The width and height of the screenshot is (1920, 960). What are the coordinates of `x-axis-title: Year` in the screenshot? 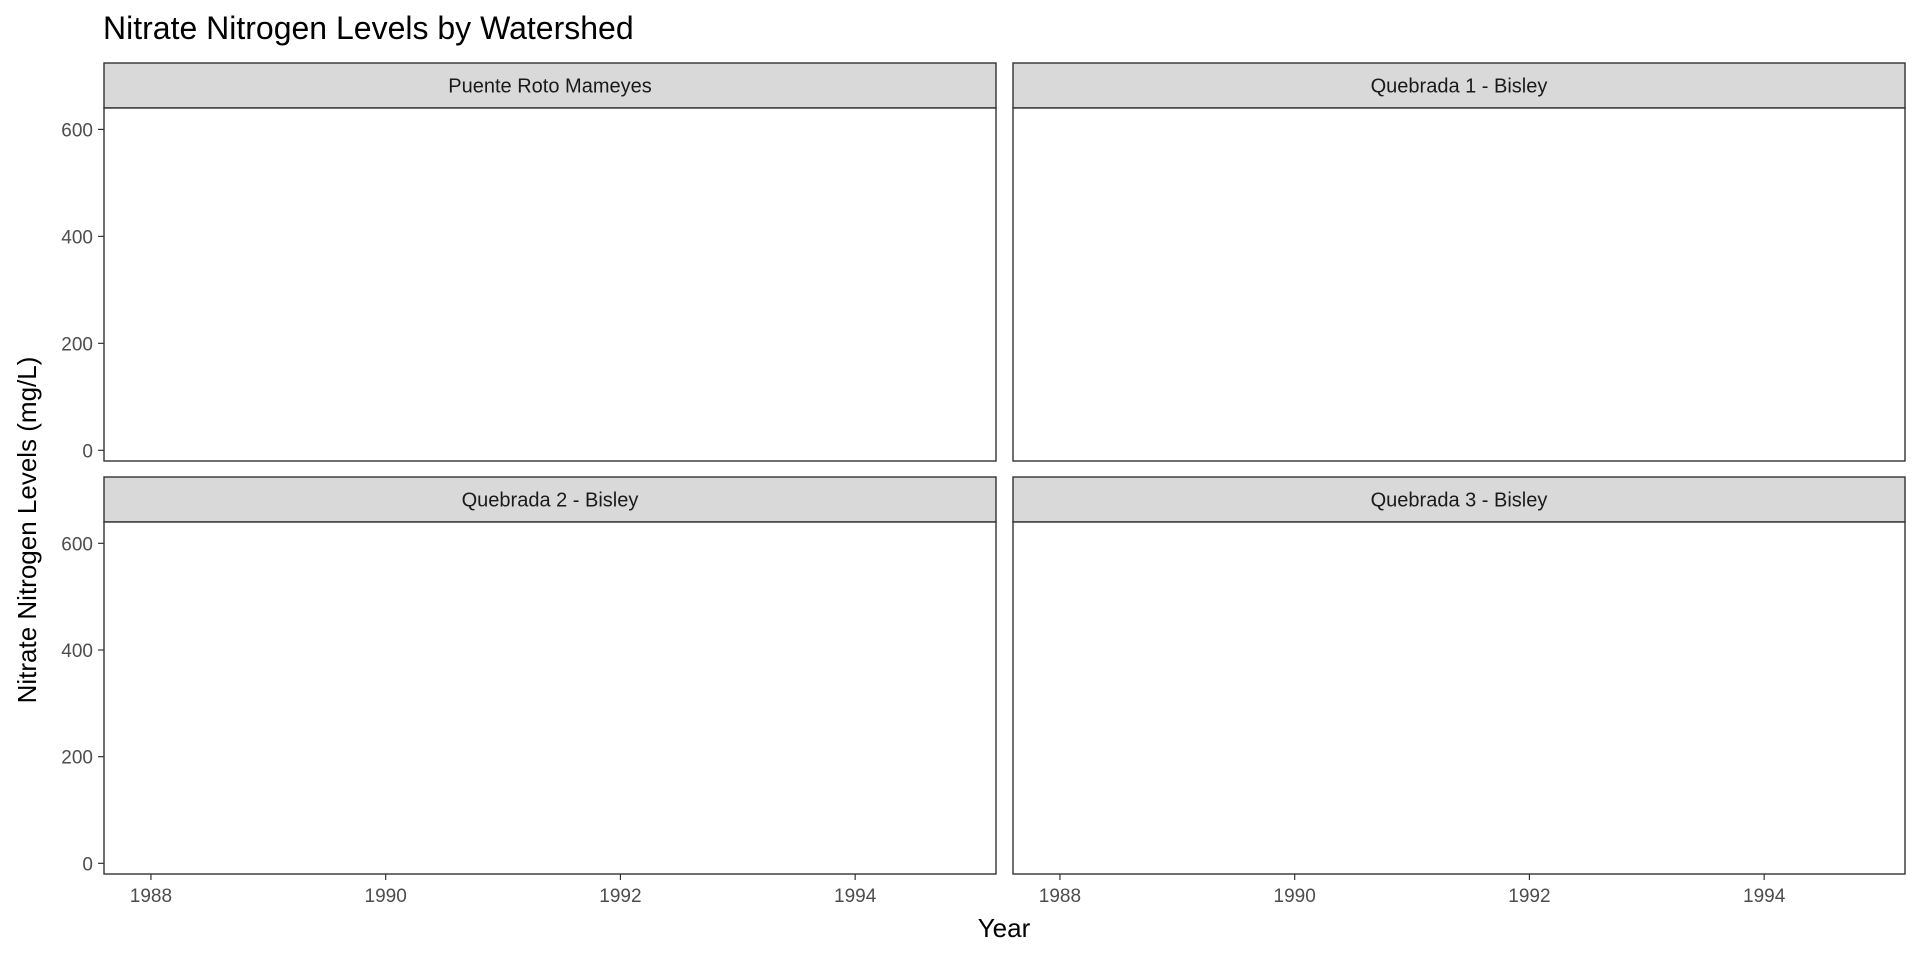 It's located at (1004, 928).